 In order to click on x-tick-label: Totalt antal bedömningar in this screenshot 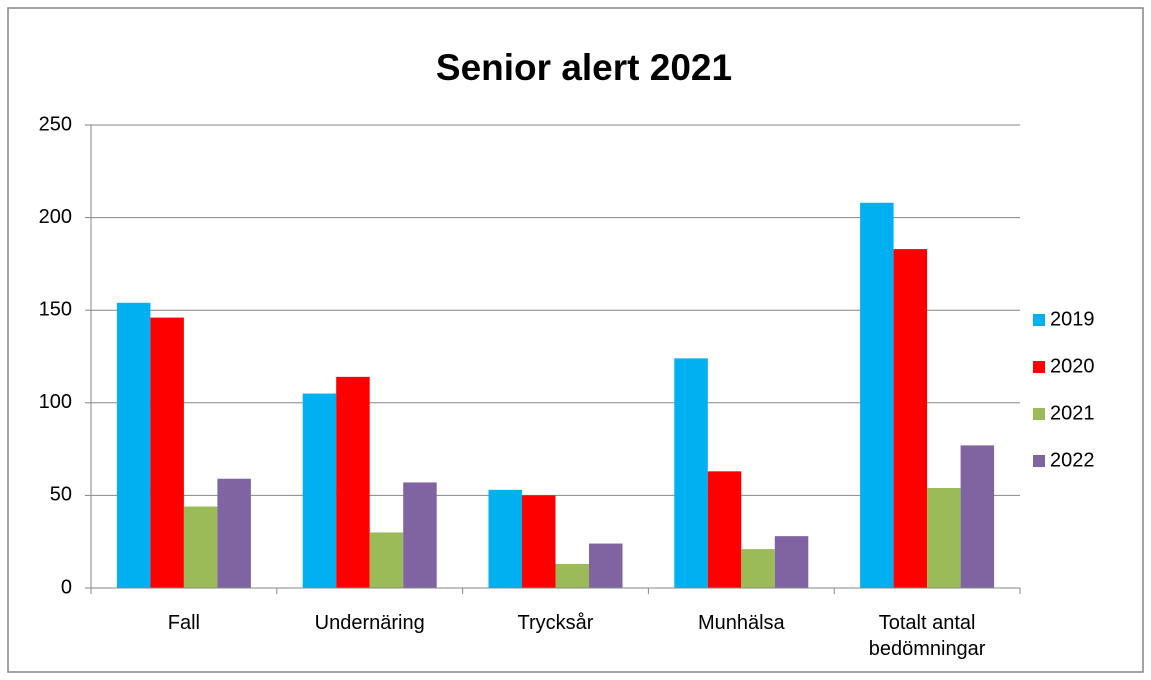, I will do `click(927, 636)`.